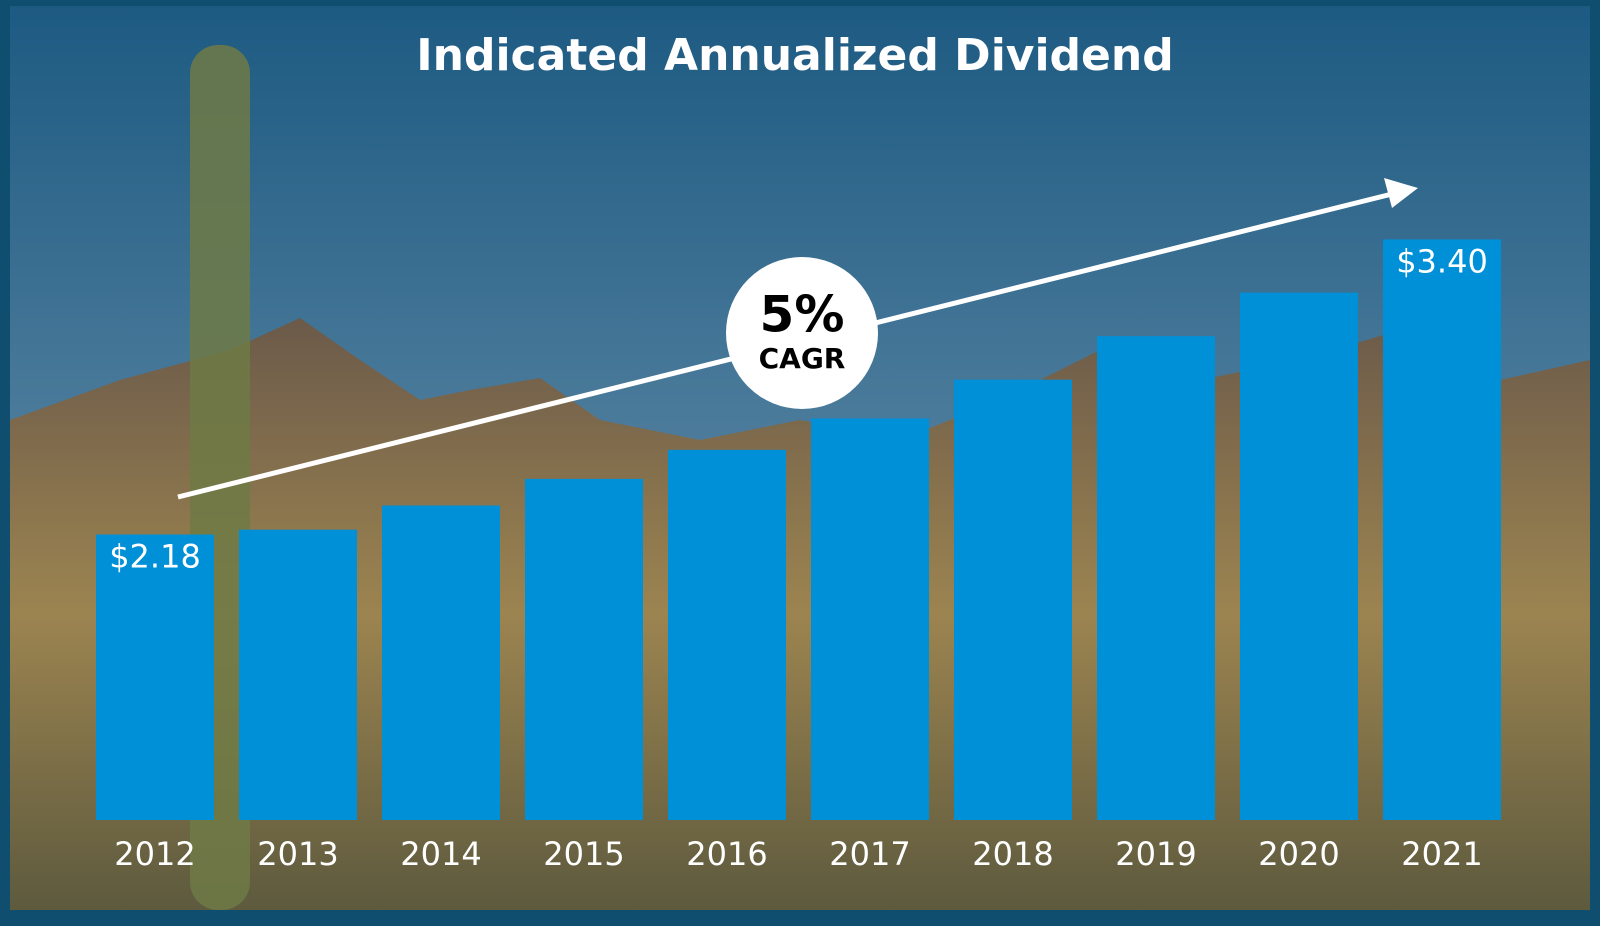 The image size is (1600, 926). I want to click on x-tick-label: 2018, so click(1012, 854).